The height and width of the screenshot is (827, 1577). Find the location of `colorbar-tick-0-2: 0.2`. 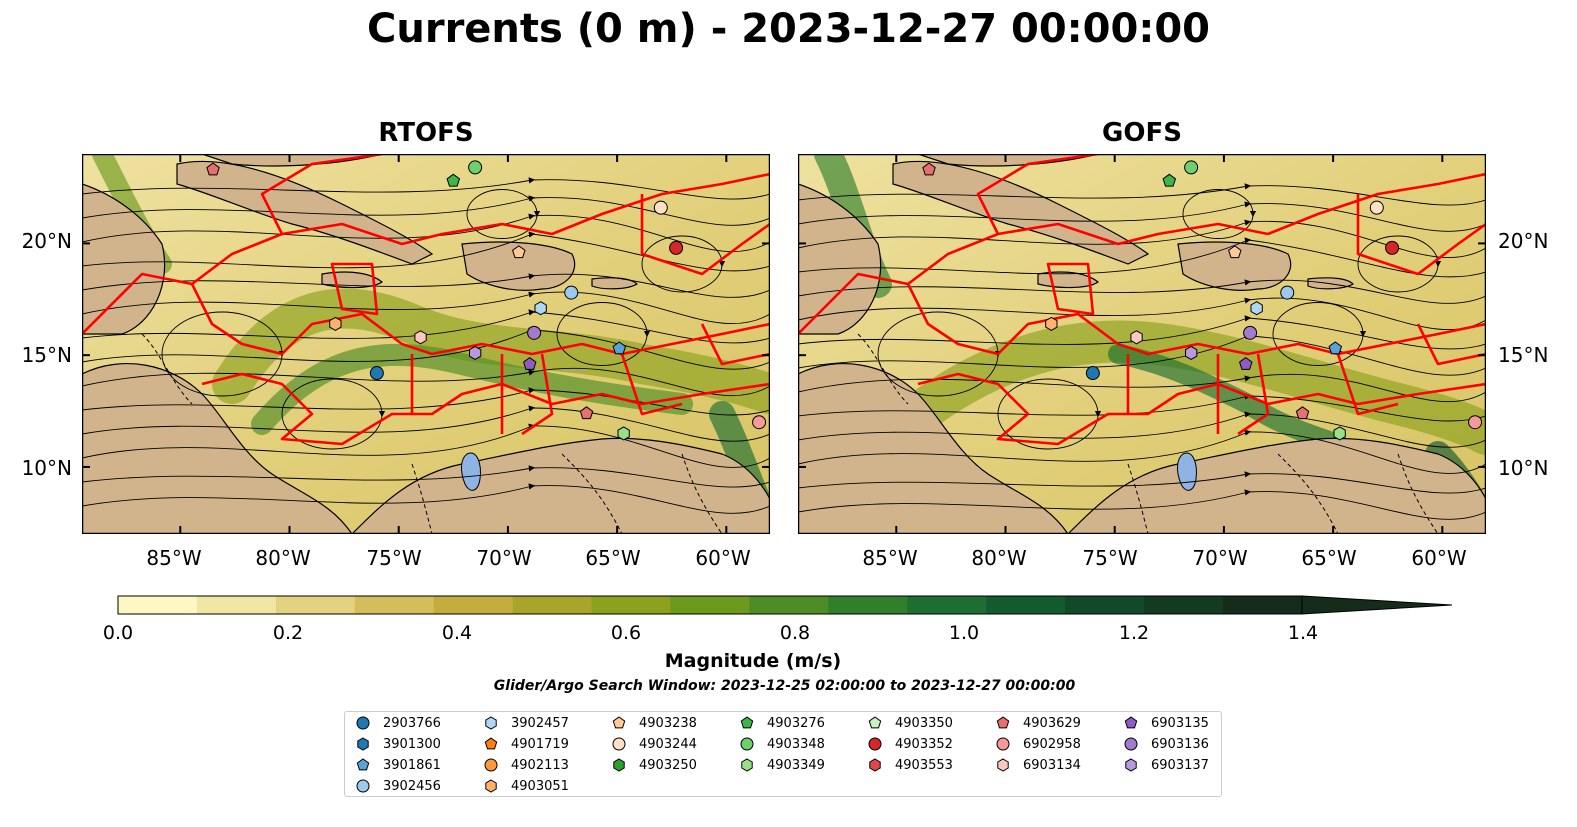

colorbar-tick-0-2: 0.2 is located at coordinates (288, 633).